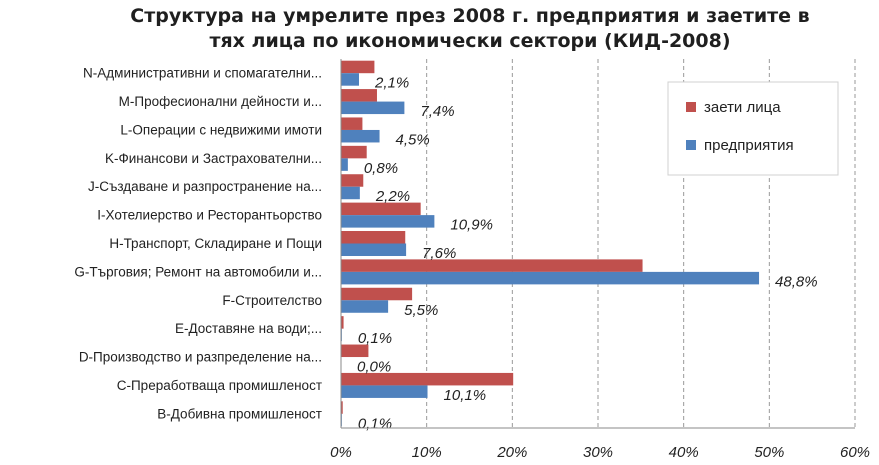 This screenshot has width=879, height=465. Describe the element at coordinates (239, 413) in the screenshot. I see `category-label: B-Добивна промишленост` at that location.